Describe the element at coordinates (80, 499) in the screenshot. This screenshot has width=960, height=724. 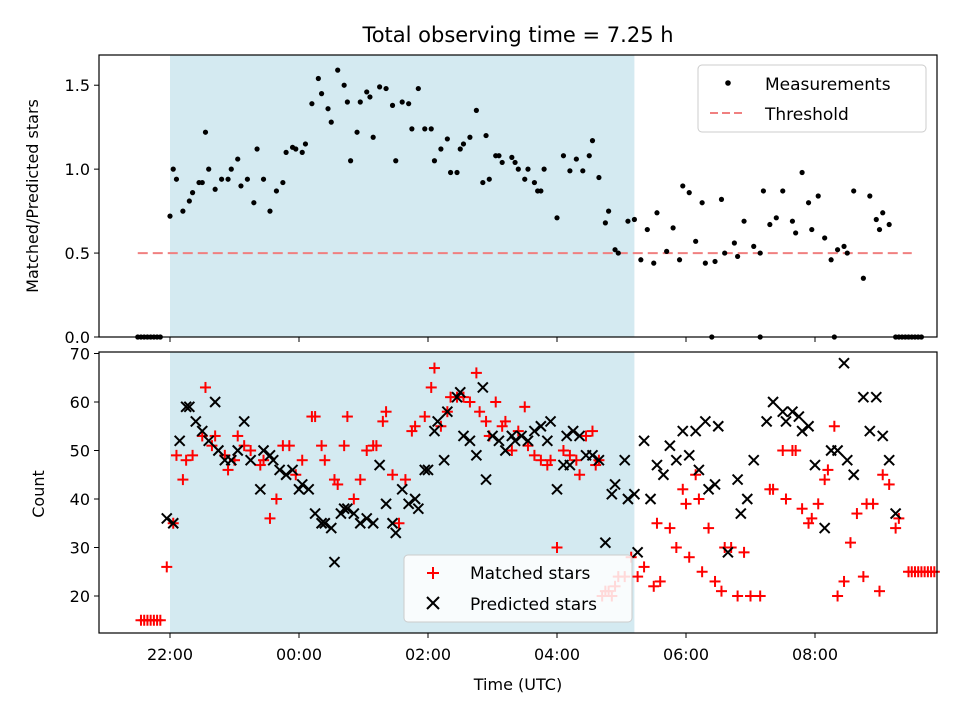
I see `bottom-y-tick-label: 40` at that location.